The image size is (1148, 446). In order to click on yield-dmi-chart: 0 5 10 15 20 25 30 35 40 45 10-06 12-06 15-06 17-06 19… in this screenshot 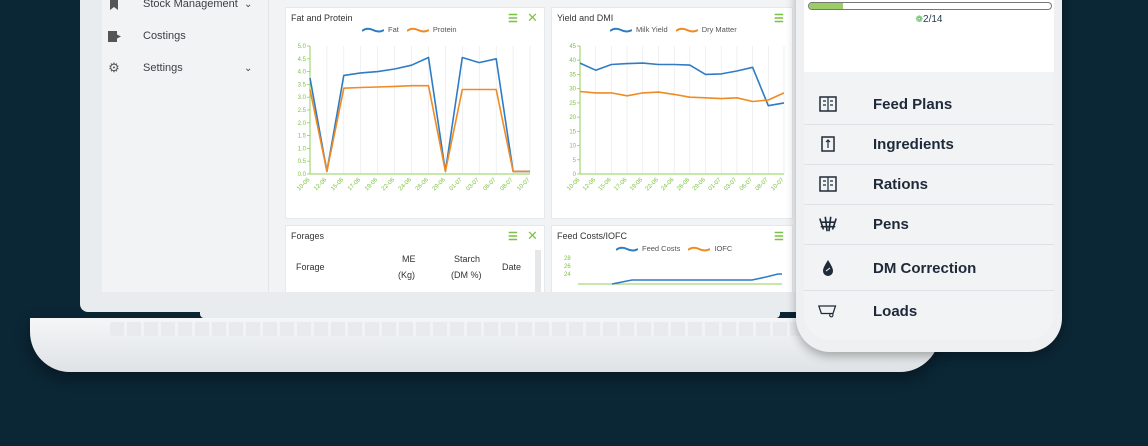, I will do `click(676, 118)`.